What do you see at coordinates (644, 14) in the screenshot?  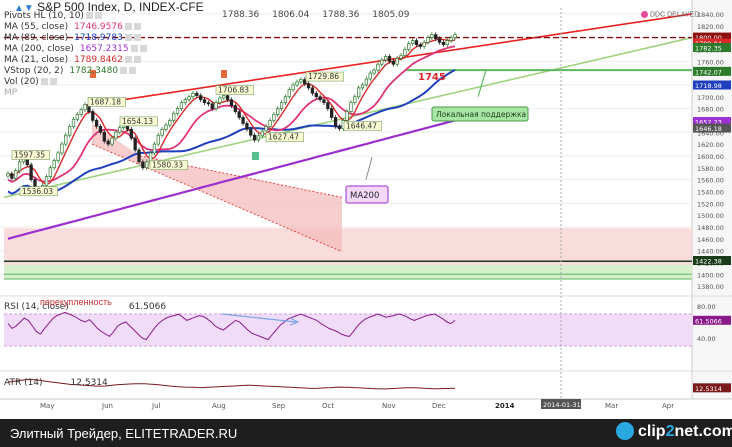 I see `status-dot-icon` at bounding box center [644, 14].